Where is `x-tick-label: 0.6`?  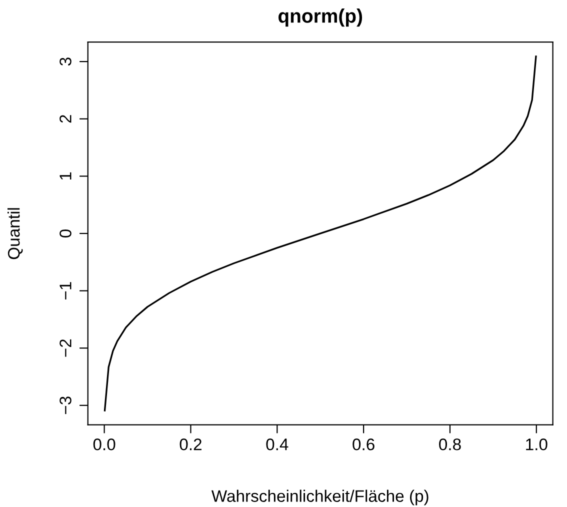
x-tick-label: 0.6 is located at coordinates (363, 444).